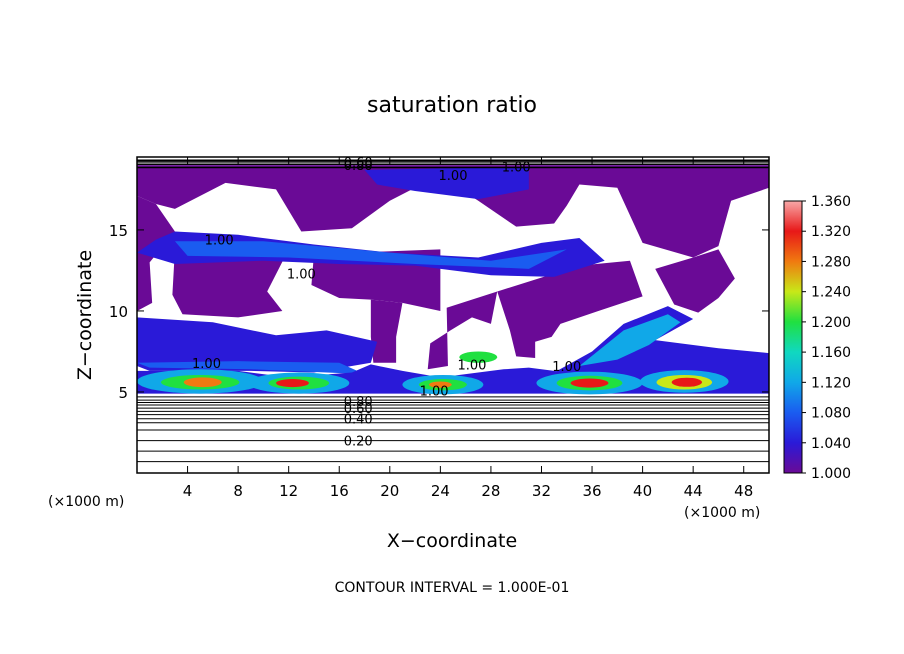 Image resolution: width=904 pixels, height=654 pixels. I want to click on x-tick-label: 16, so click(339, 491).